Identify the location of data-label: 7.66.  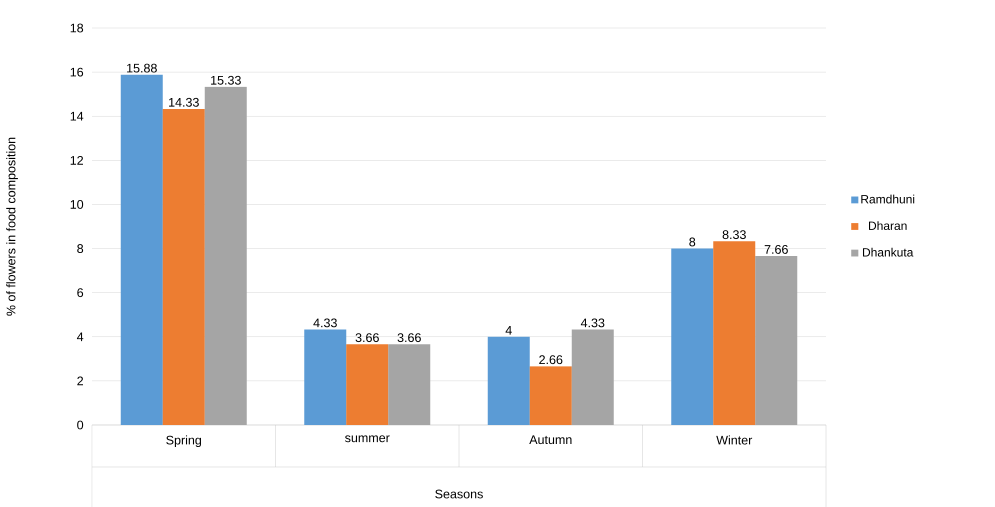
(776, 249).